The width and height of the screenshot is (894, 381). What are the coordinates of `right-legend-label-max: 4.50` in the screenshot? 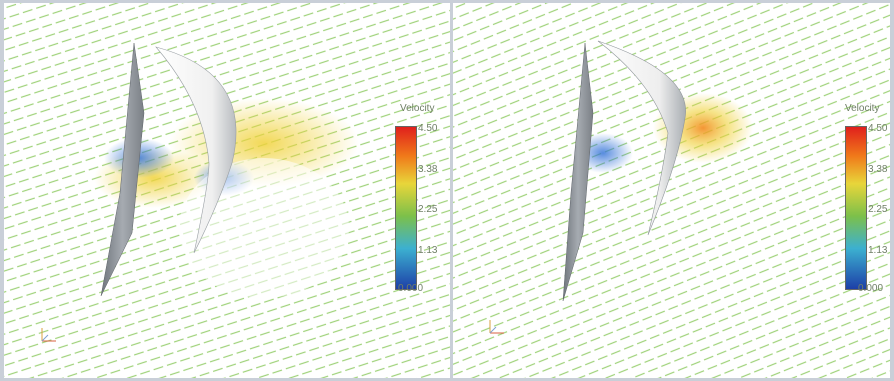 It's located at (878, 128).